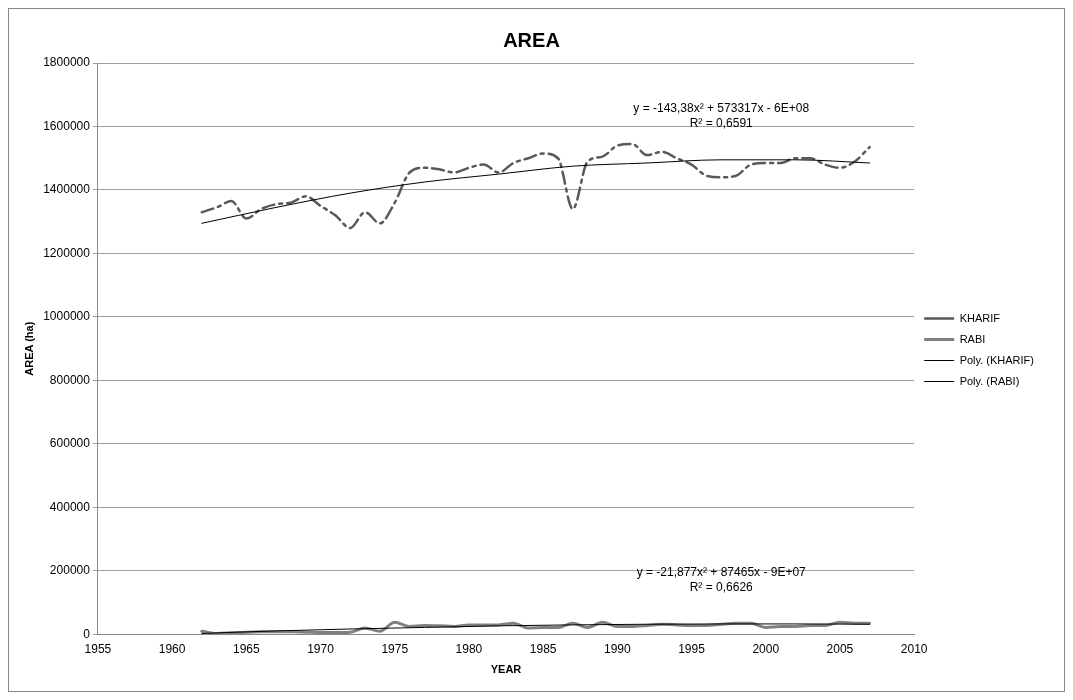 This screenshot has width=1073, height=700. What do you see at coordinates (721, 579) in the screenshot?
I see `annotation: y = -21,877x² + 87465x - 9E+07 R² = 0,6626` at bounding box center [721, 579].